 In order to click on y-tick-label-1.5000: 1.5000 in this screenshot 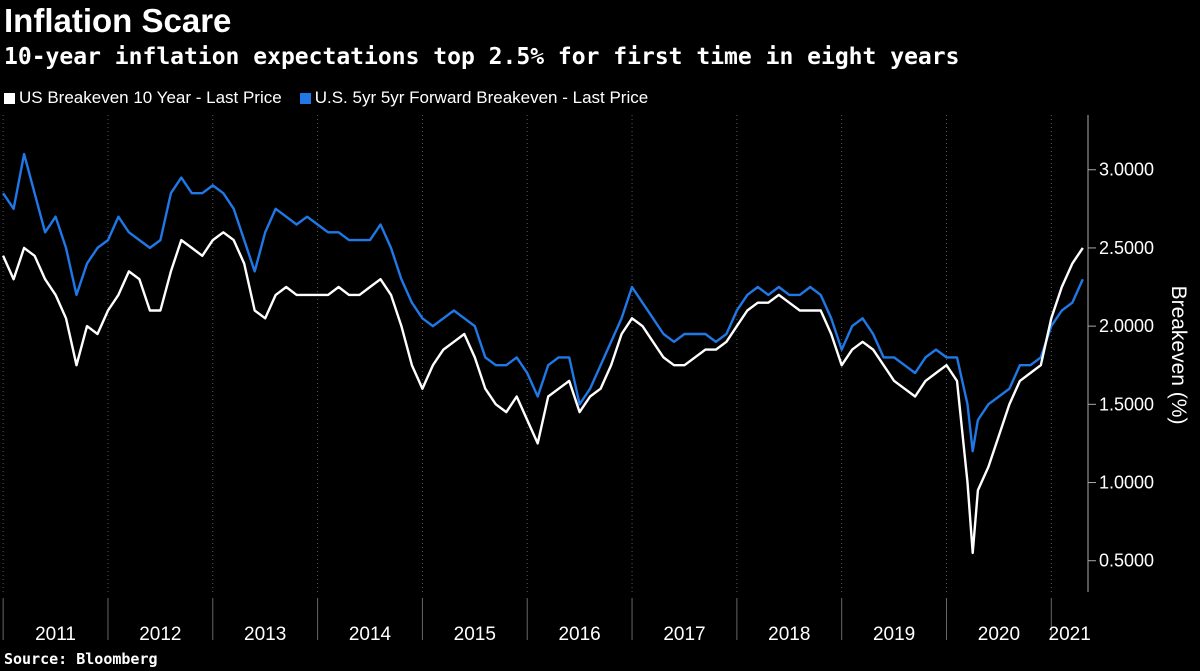, I will do `click(1126, 404)`.